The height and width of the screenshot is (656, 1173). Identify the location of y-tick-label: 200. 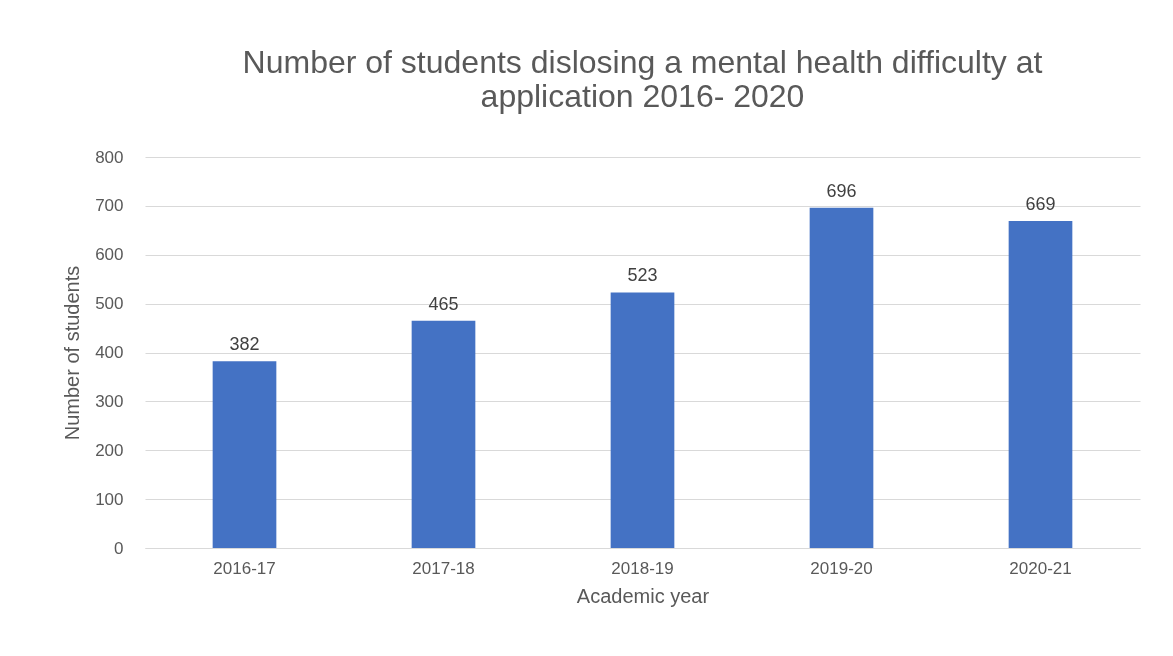
(109, 450).